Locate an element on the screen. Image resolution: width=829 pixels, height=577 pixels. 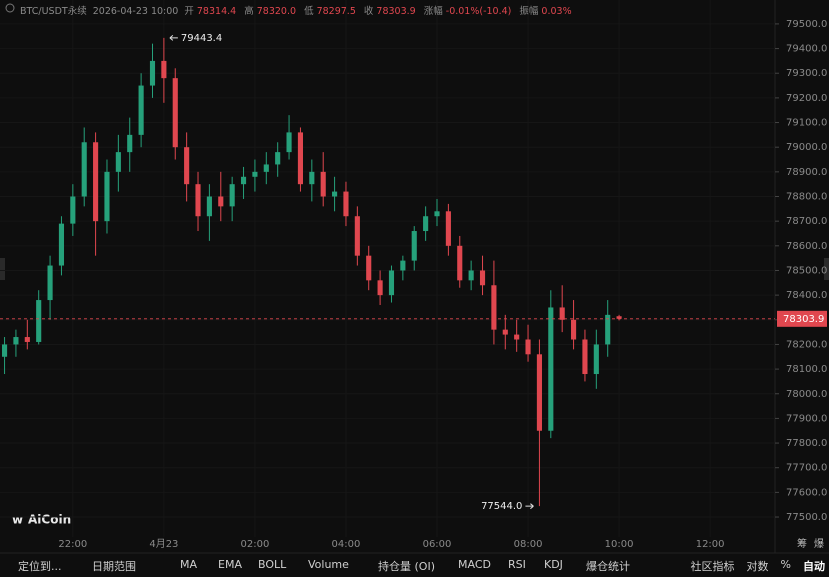
x-tick-label: 06:00 is located at coordinates (437, 544).